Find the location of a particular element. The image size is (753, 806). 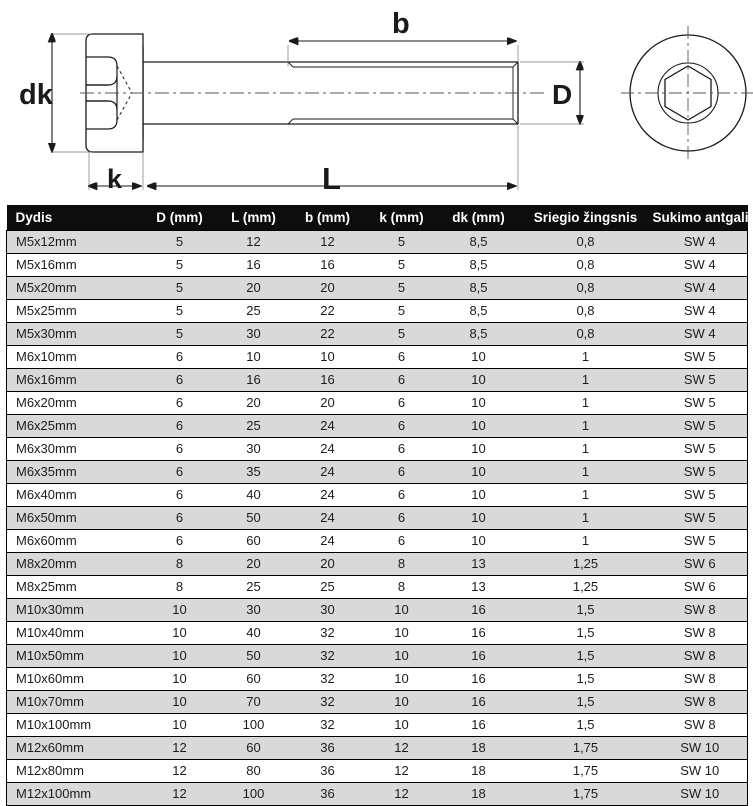

cell-k: 12 is located at coordinates (401, 748).